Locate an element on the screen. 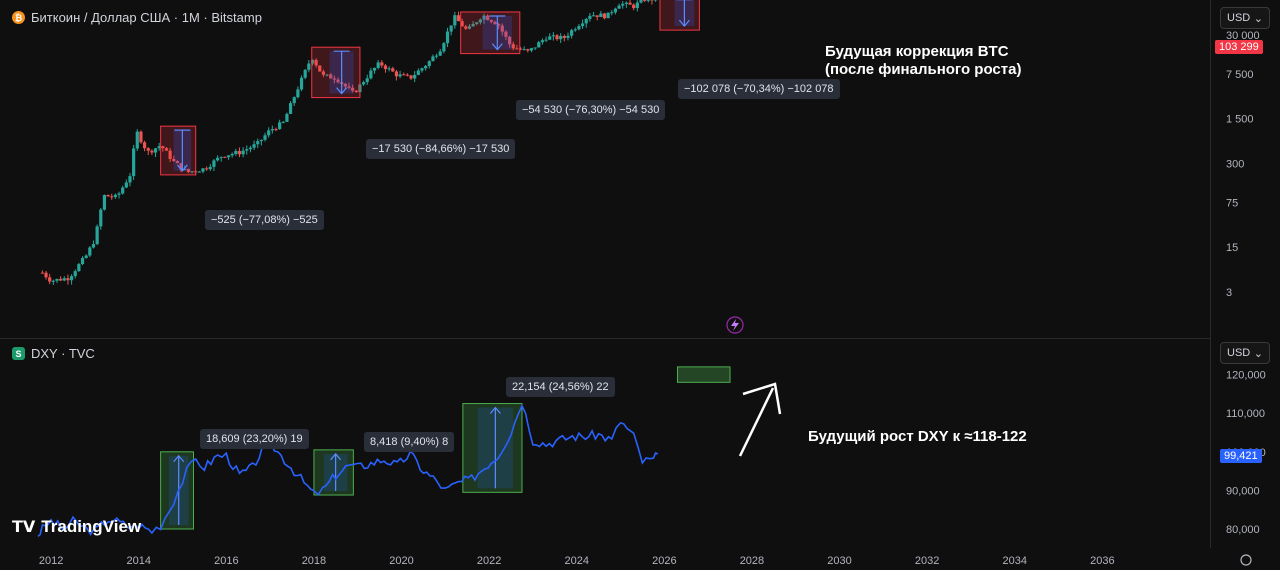  correction-label-2026: −102 078 (−70,34%) −102 078 is located at coordinates (759, 89).